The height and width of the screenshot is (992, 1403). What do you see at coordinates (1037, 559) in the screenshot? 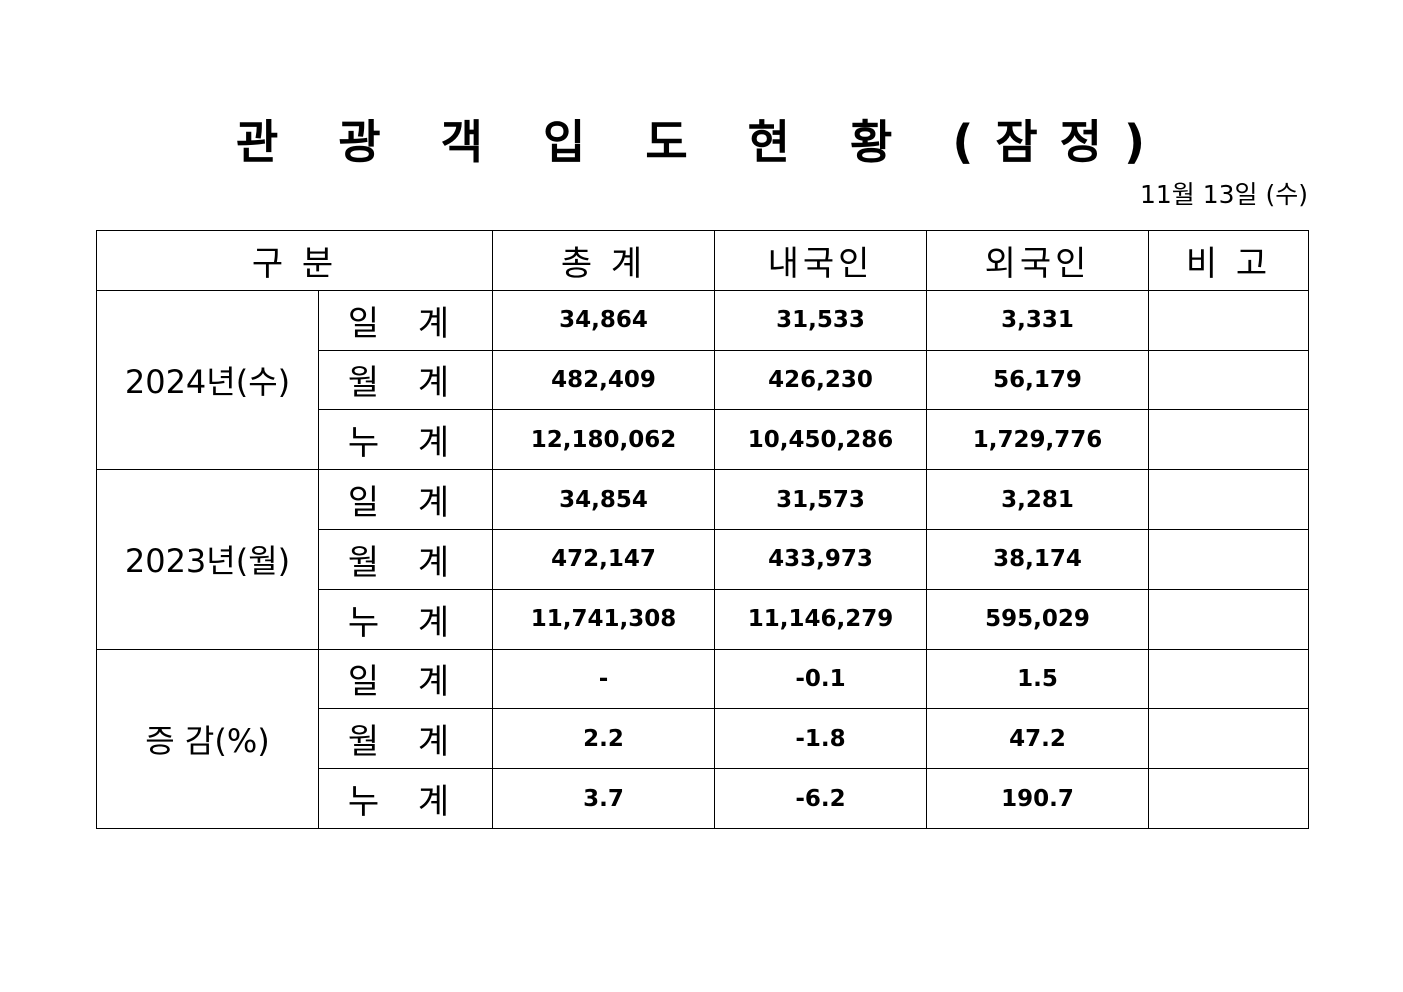
I see `foreign-cell: 38,174` at bounding box center [1037, 559].